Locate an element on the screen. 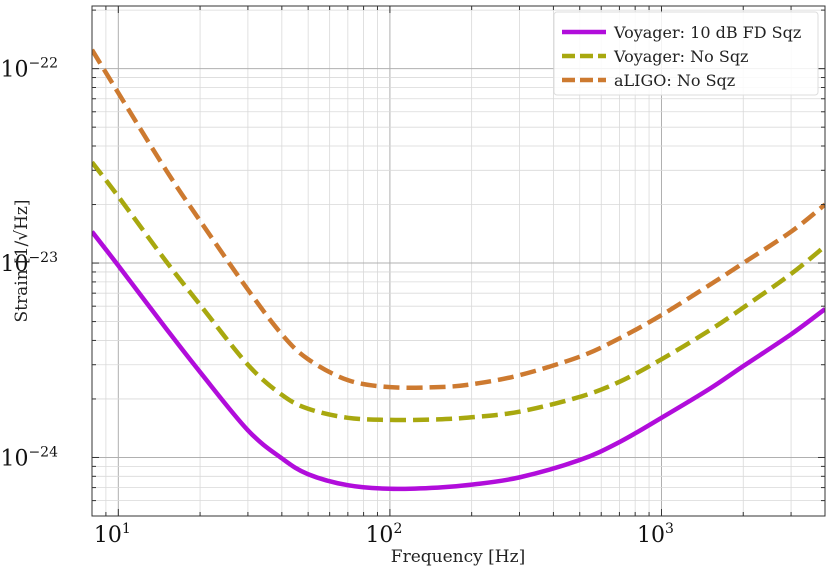 This screenshot has height=574, width=831. x-tick-label: 101 is located at coordinates (112, 534).